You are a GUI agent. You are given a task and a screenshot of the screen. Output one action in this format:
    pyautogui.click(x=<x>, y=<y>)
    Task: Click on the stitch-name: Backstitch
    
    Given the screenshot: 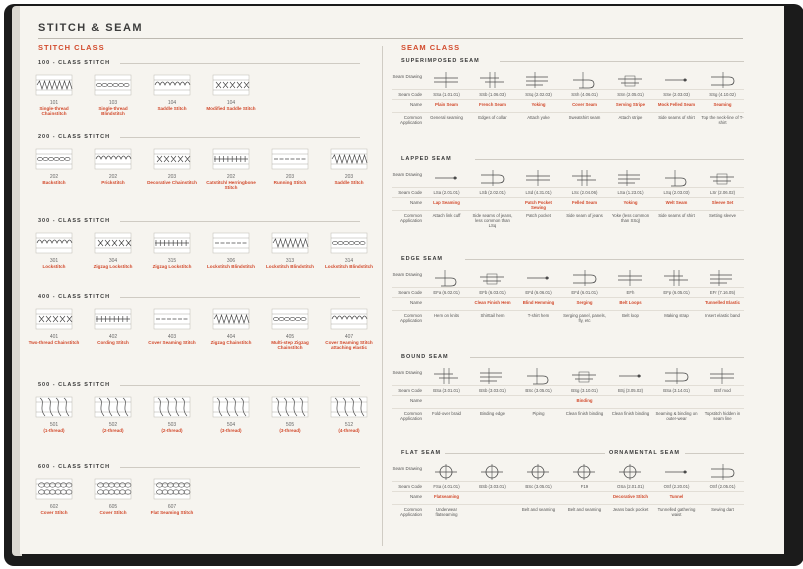 What is the action you would take?
    pyautogui.click(x=54, y=182)
    